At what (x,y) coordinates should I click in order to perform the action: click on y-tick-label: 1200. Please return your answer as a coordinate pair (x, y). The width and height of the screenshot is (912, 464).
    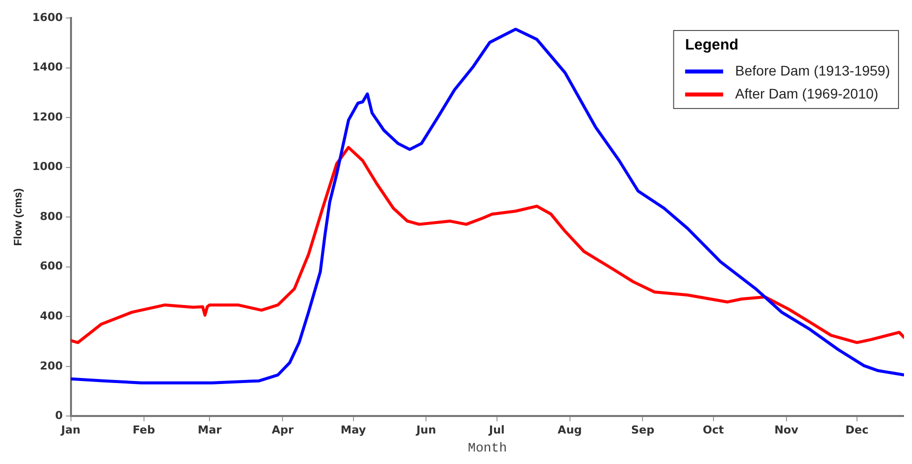
    Looking at the image, I should click on (48, 117).